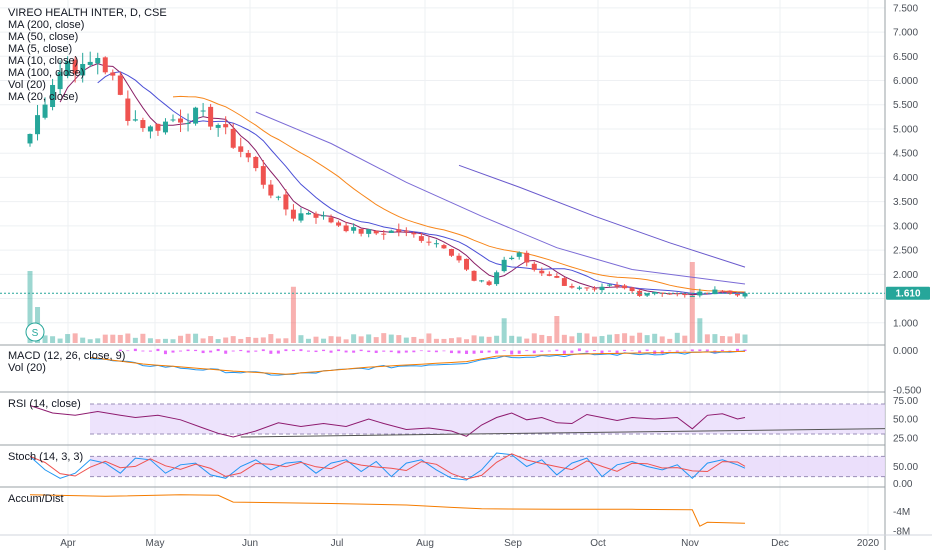 Image resolution: width=932 pixels, height=550 pixels. Describe the element at coordinates (487, 419) in the screenshot. I see `rsi-band` at that location.